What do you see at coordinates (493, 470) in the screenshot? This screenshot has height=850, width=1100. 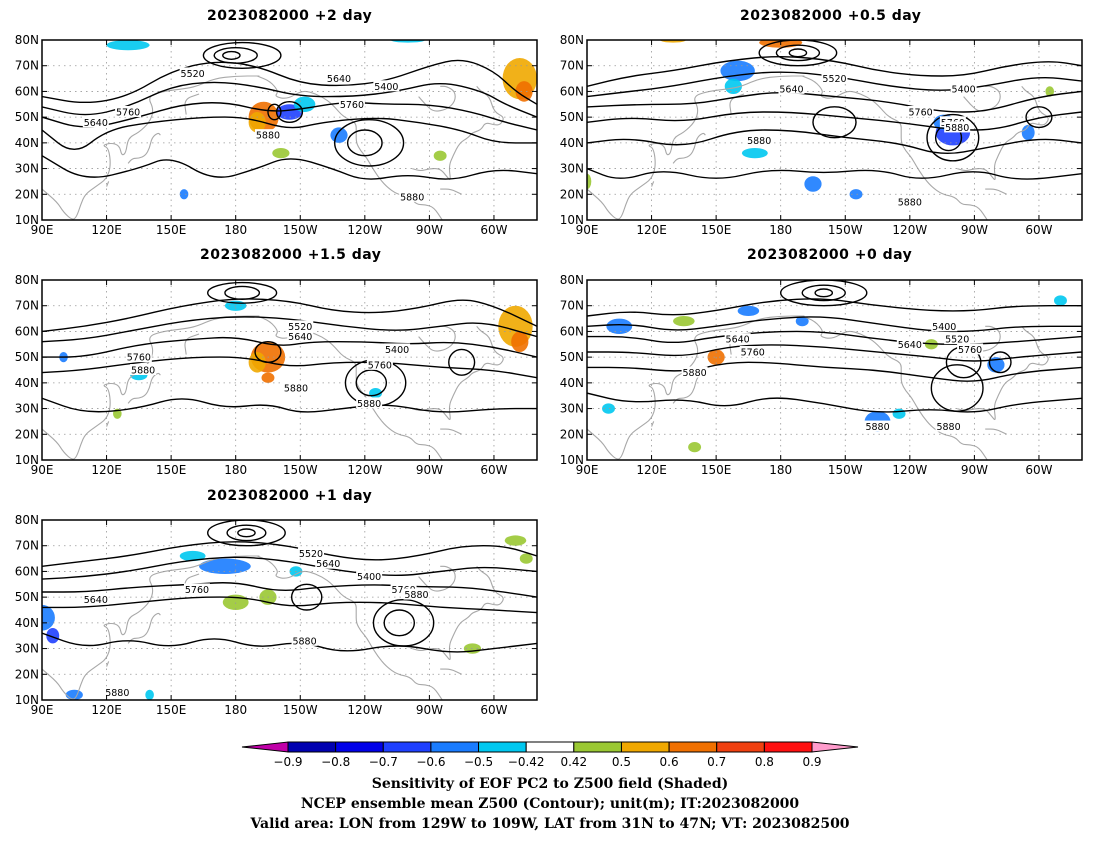 I see `lon-tick-label: 60W` at bounding box center [493, 470].